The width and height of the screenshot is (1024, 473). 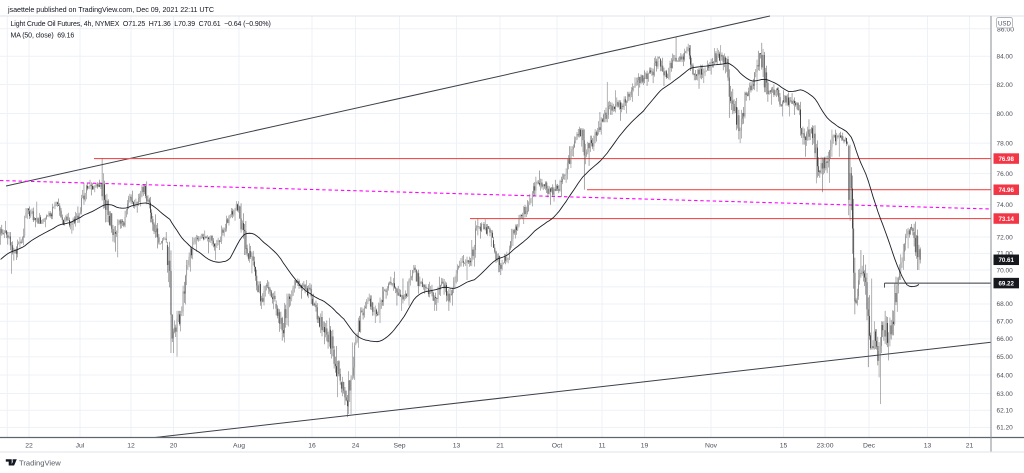 What do you see at coordinates (1005, 394) in the screenshot?
I see `svg-text: 63.00` at bounding box center [1005, 394].